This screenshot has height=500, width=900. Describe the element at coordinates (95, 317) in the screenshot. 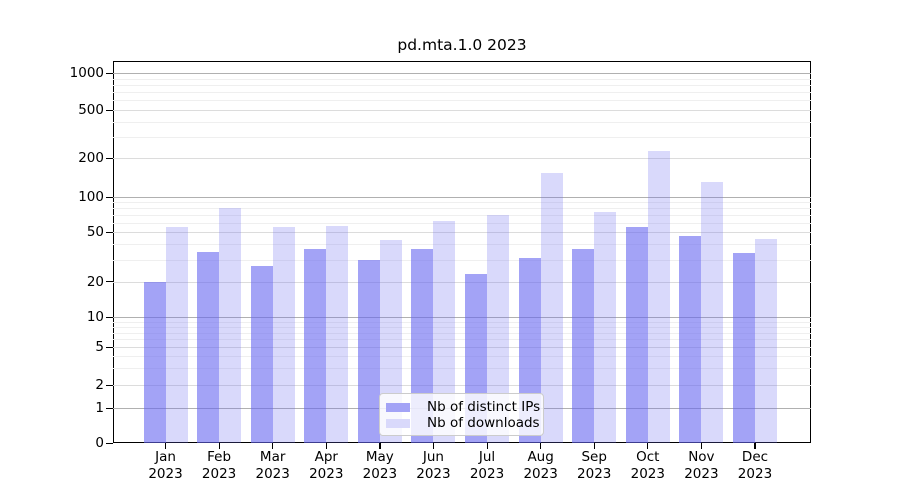

I see `y-tick-label: 10` at that location.